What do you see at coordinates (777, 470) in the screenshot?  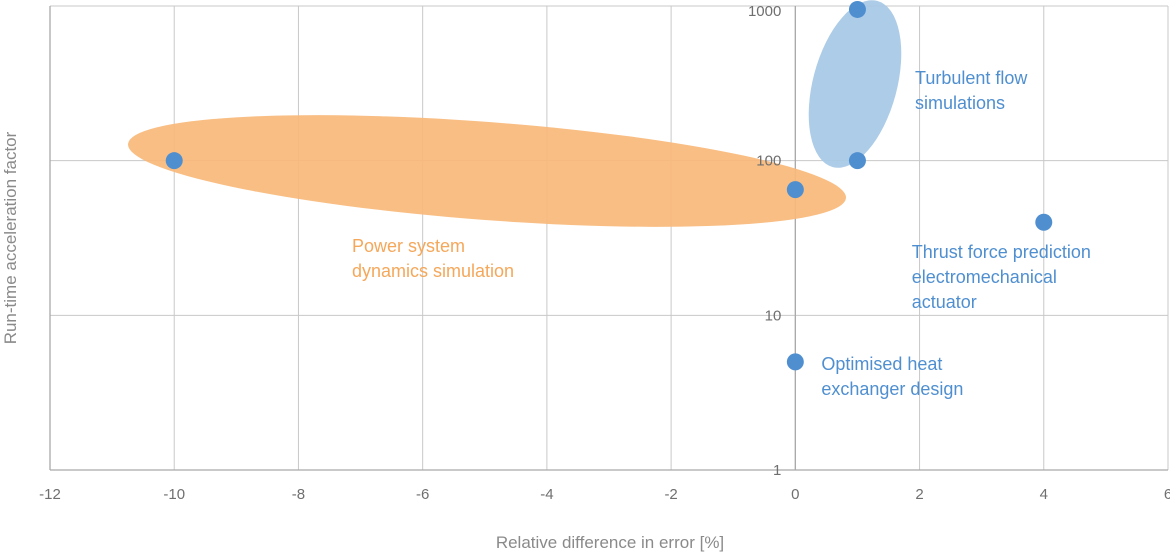 I see `y-tick-label: 1` at bounding box center [777, 470].